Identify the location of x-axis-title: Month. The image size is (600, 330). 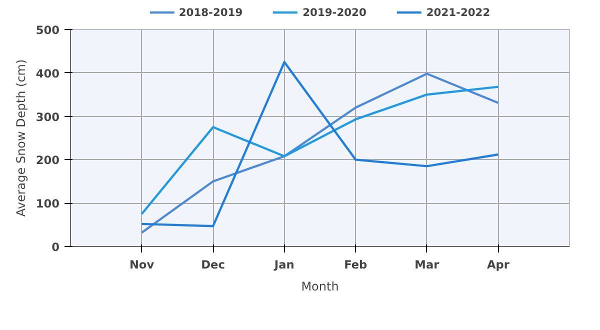
(320, 287).